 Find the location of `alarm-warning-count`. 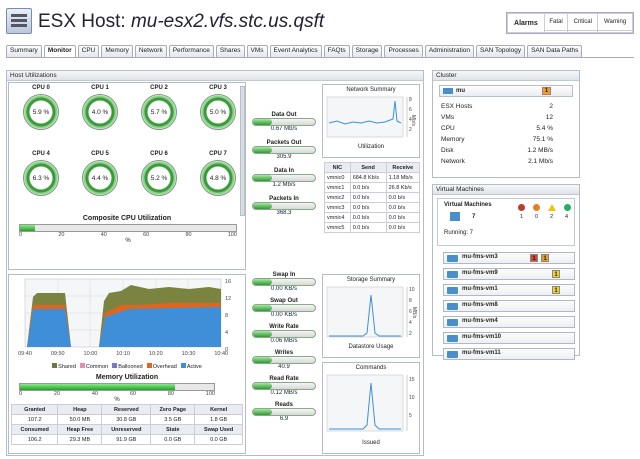

alarm-warning-count is located at coordinates (615, 31).